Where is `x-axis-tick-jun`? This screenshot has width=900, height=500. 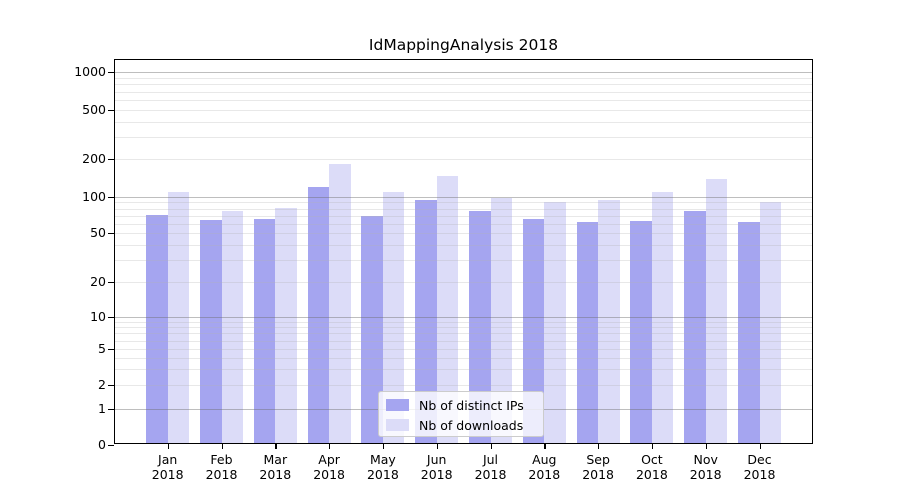
x-axis-tick-jun is located at coordinates (437, 446).